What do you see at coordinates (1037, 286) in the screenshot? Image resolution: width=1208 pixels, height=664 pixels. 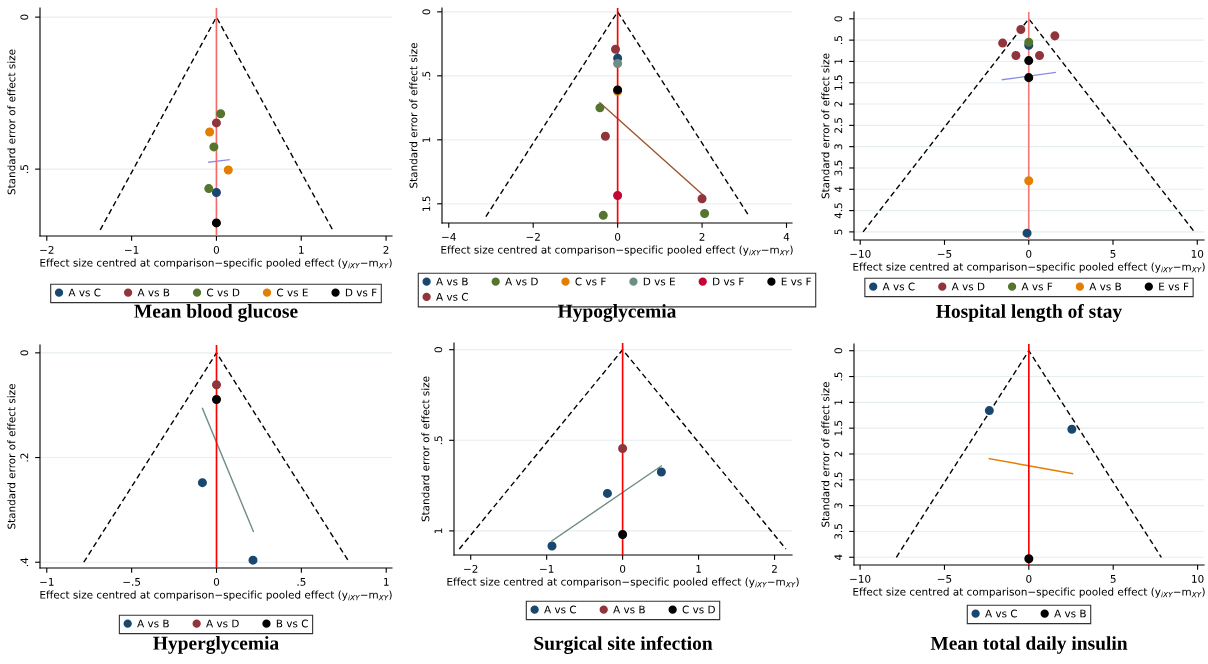 I see `legend-label: A vs F` at bounding box center [1037, 286].